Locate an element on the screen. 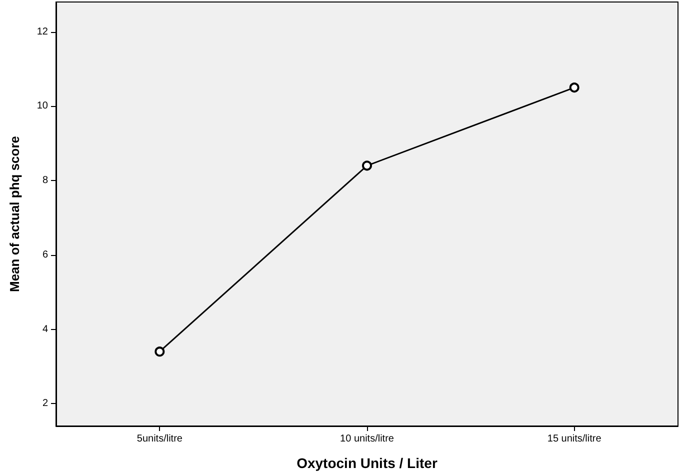  y-tick-label: 6 is located at coordinates (45, 254).